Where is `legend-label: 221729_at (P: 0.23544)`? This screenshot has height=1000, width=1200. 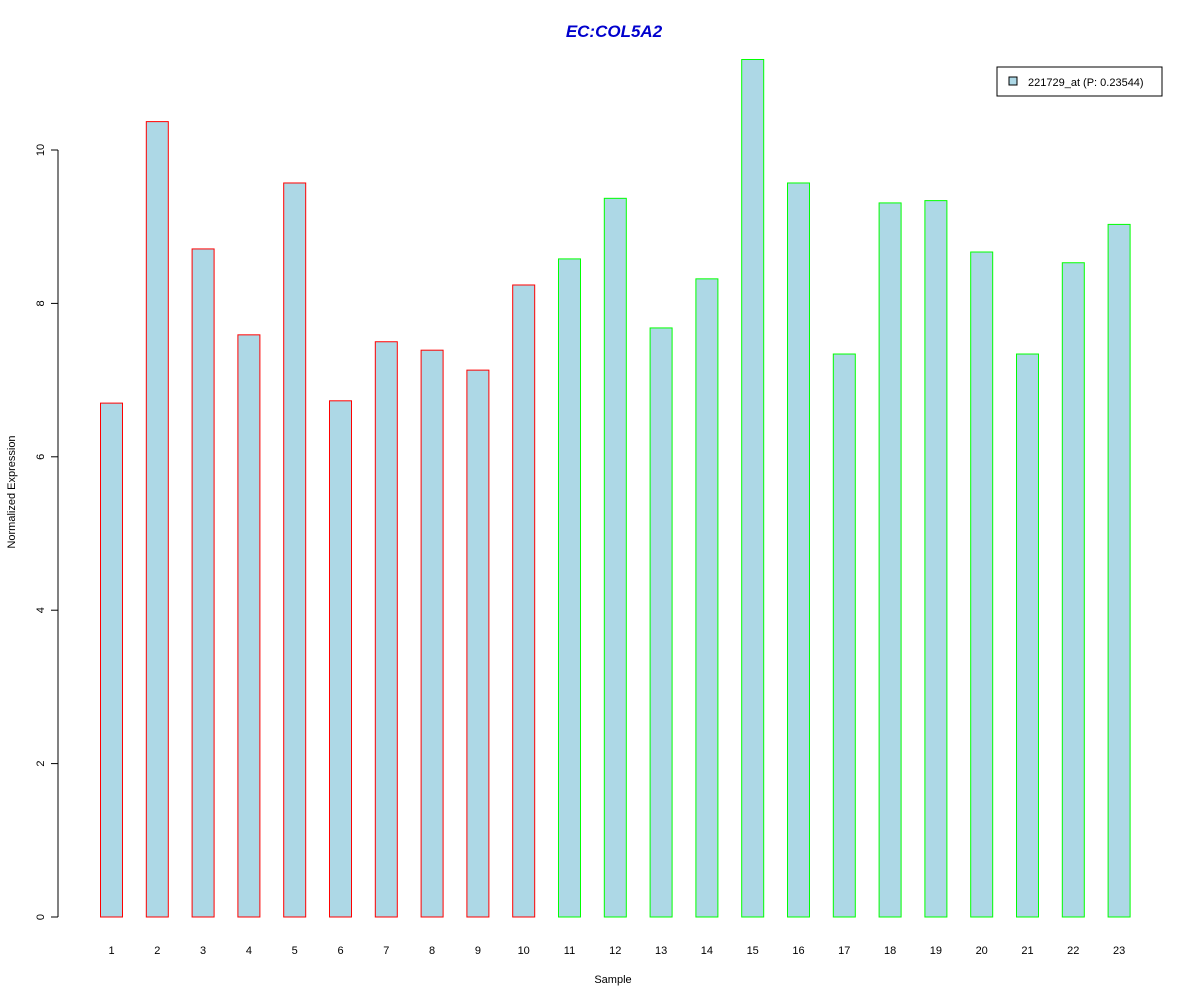 legend-label: 221729_at (P: 0.23544) is located at coordinates (1086, 83).